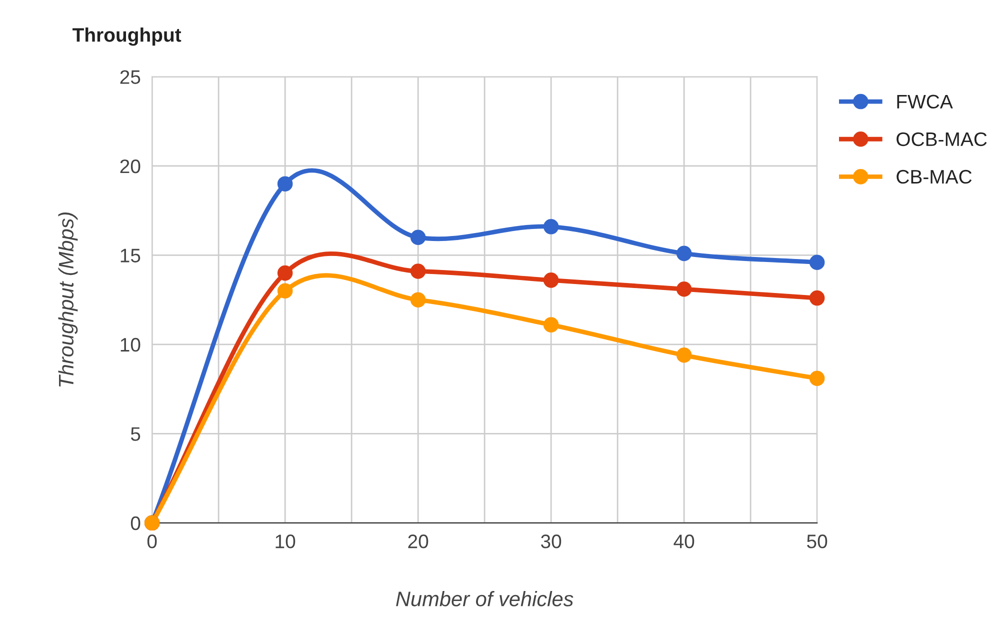 The image size is (994, 624). I want to click on y-tick-label: 25, so click(130, 77).